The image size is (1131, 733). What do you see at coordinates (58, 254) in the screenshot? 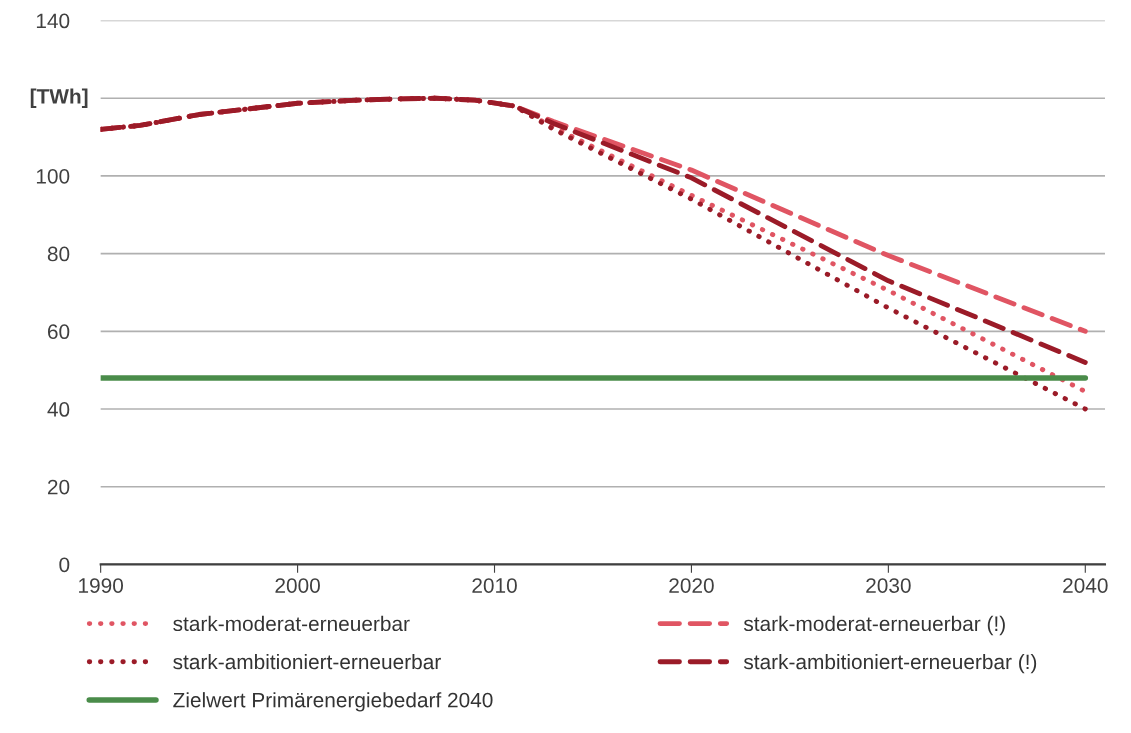
I see `y-tick-label: 80` at bounding box center [58, 254].